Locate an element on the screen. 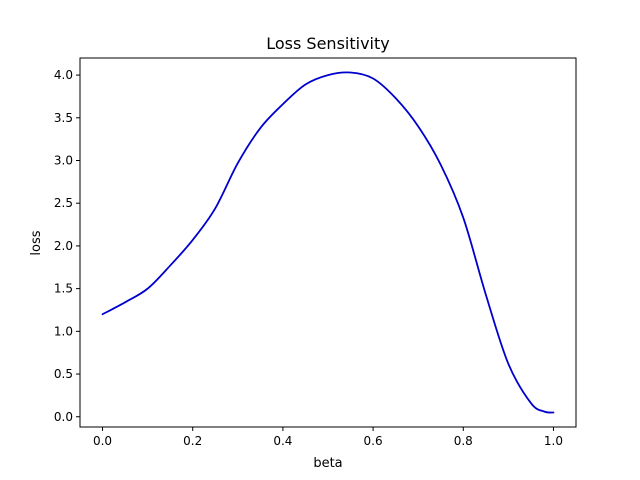 The image size is (640, 480). y-tick-label: 1.5 is located at coordinates (63, 289).